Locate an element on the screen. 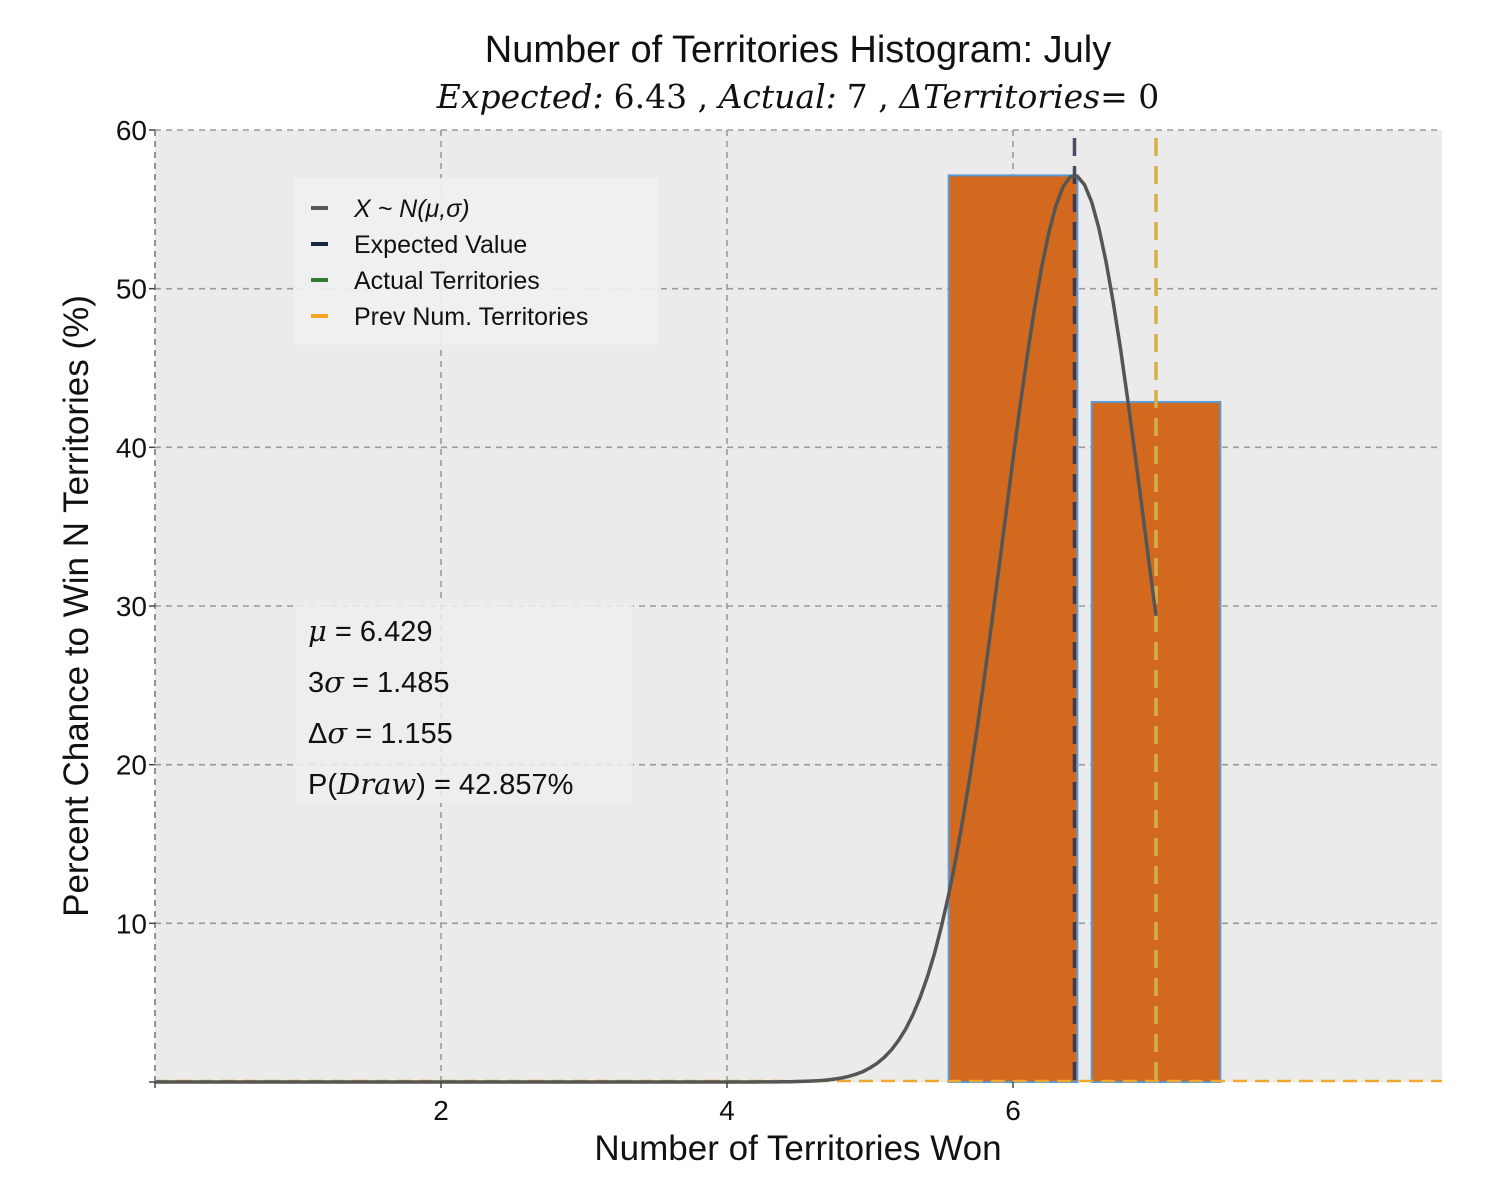 The height and width of the screenshot is (1200, 1500). stats-symbol-1: σ is located at coordinates (334, 682).